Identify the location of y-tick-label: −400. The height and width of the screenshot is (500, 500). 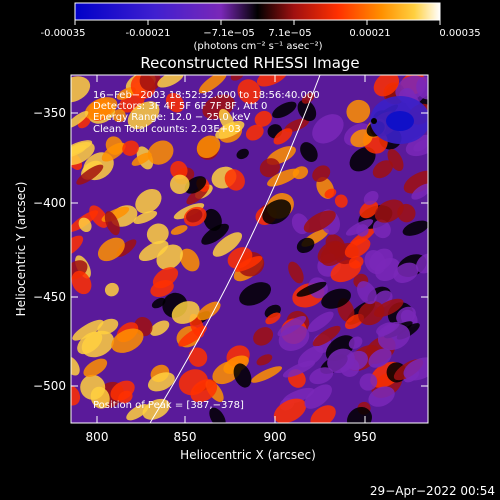
(49, 203).